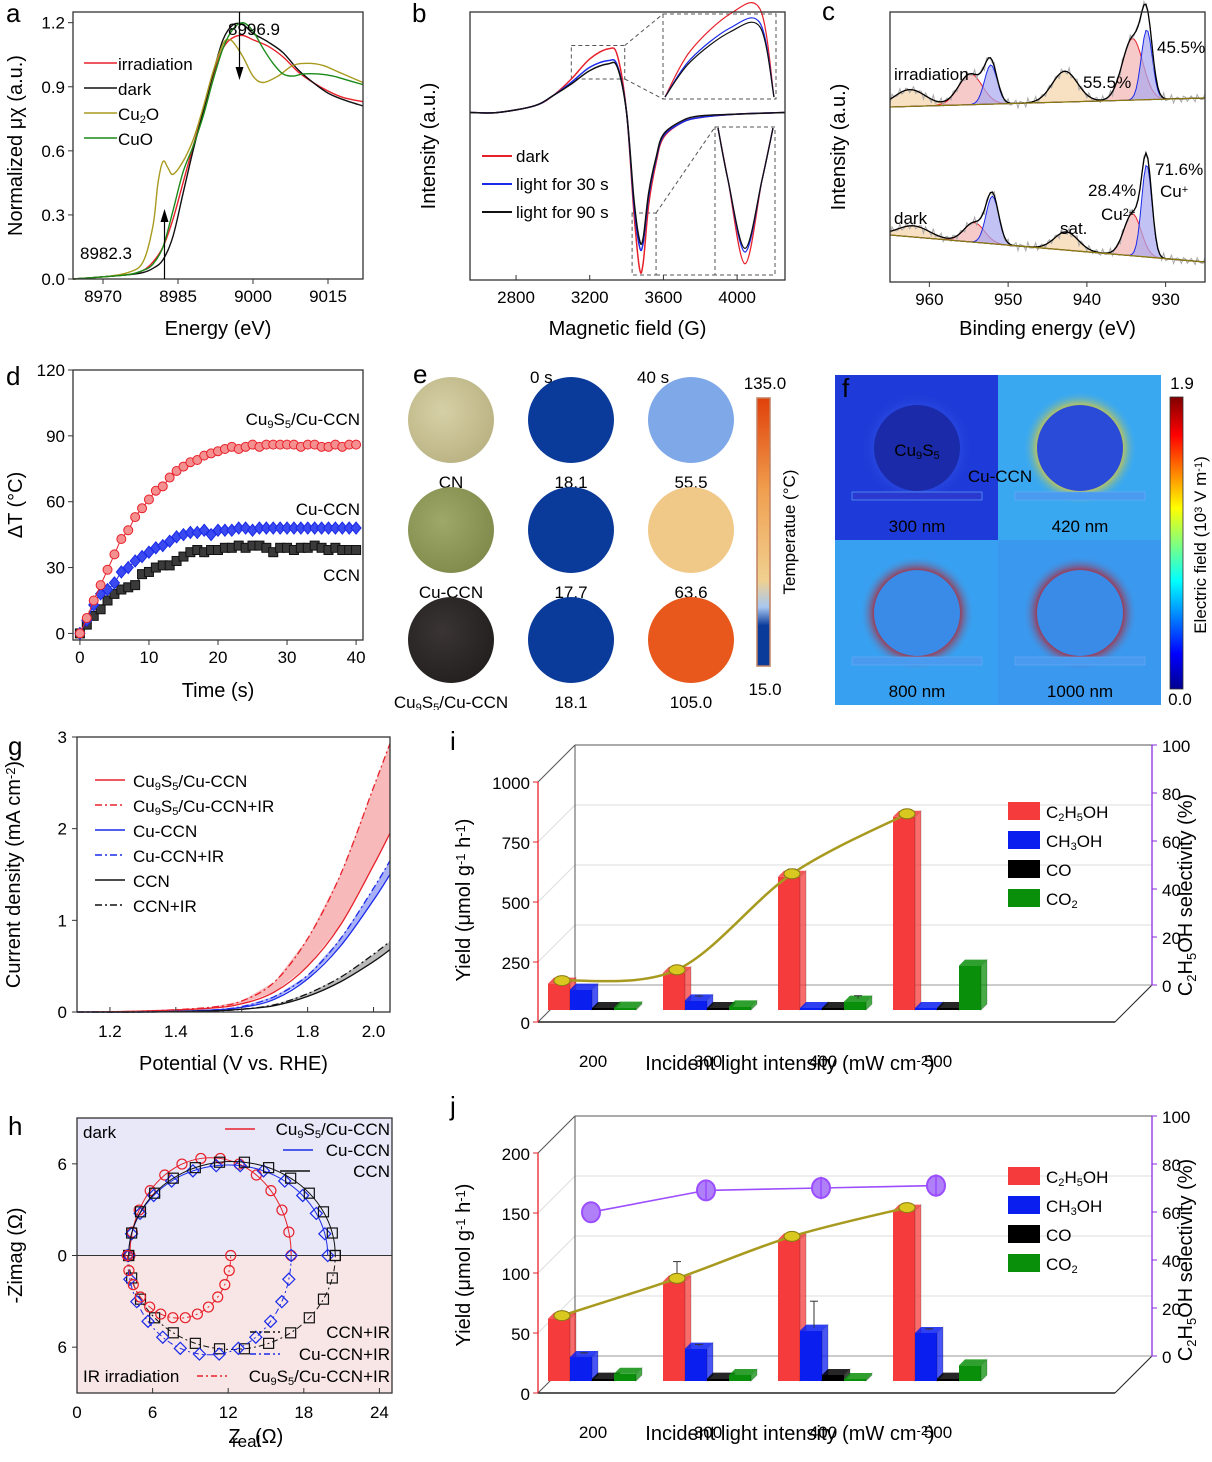 This screenshot has height=1462, width=1212. I want to click on panel-label-g: g, so click(15, 746).